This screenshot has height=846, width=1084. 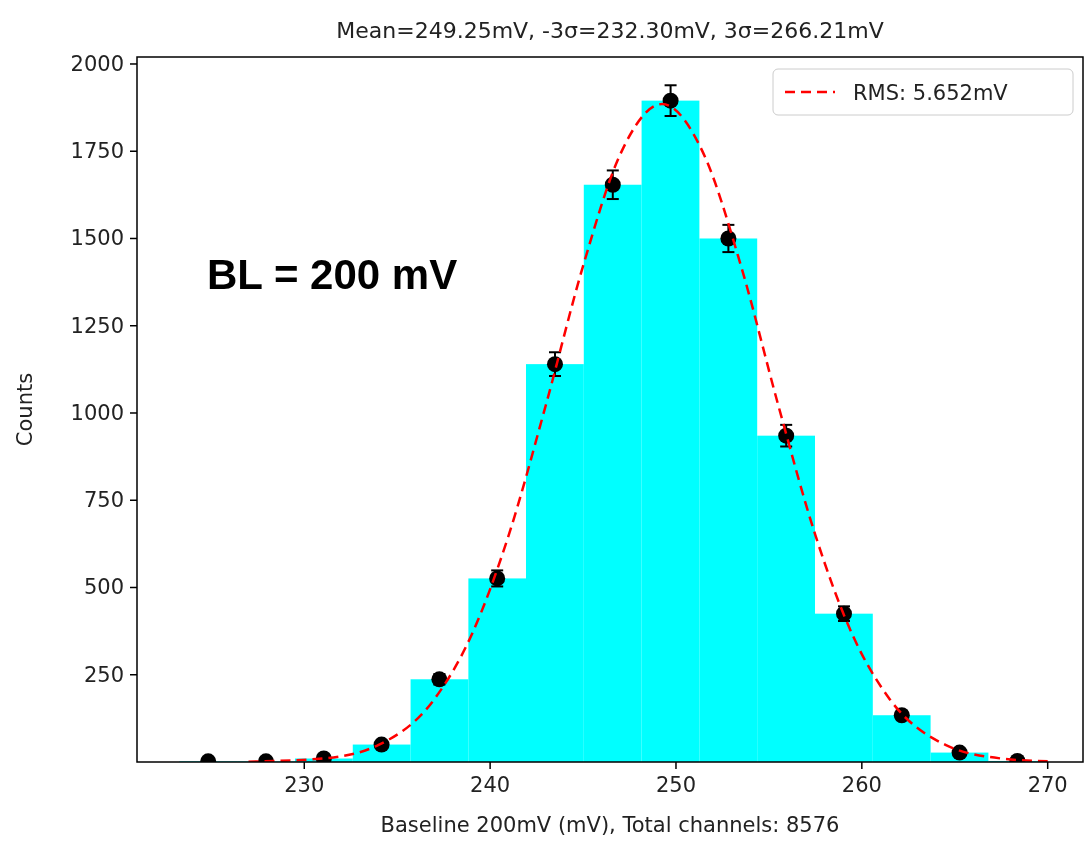 I want to click on x-tick-label: 230, so click(x=304, y=785).